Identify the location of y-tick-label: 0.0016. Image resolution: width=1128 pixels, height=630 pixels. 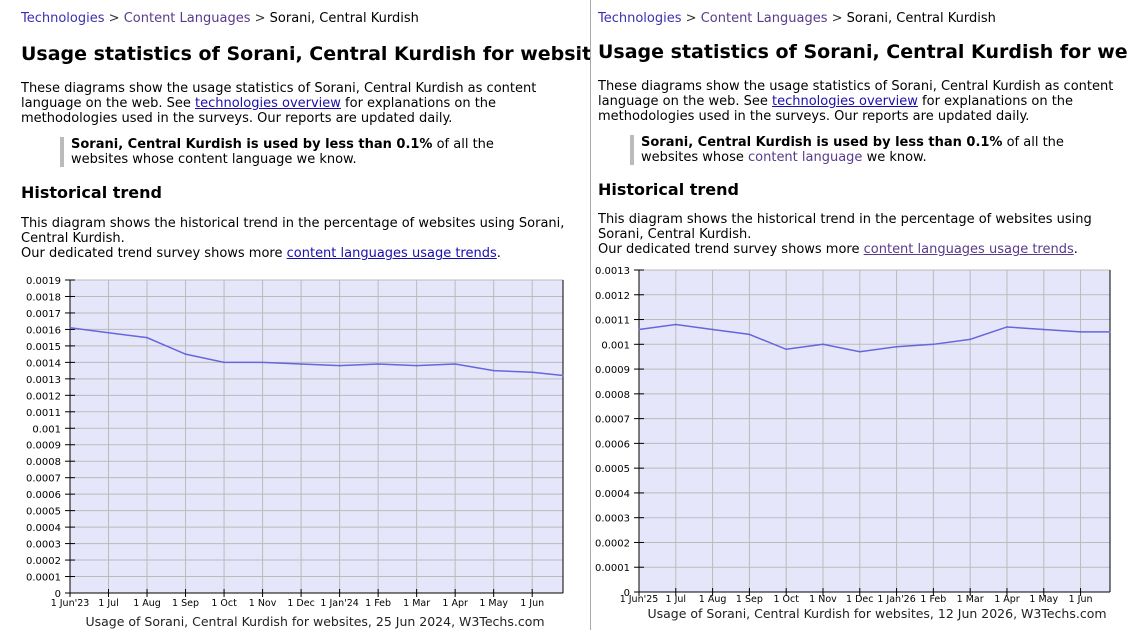
(43, 330).